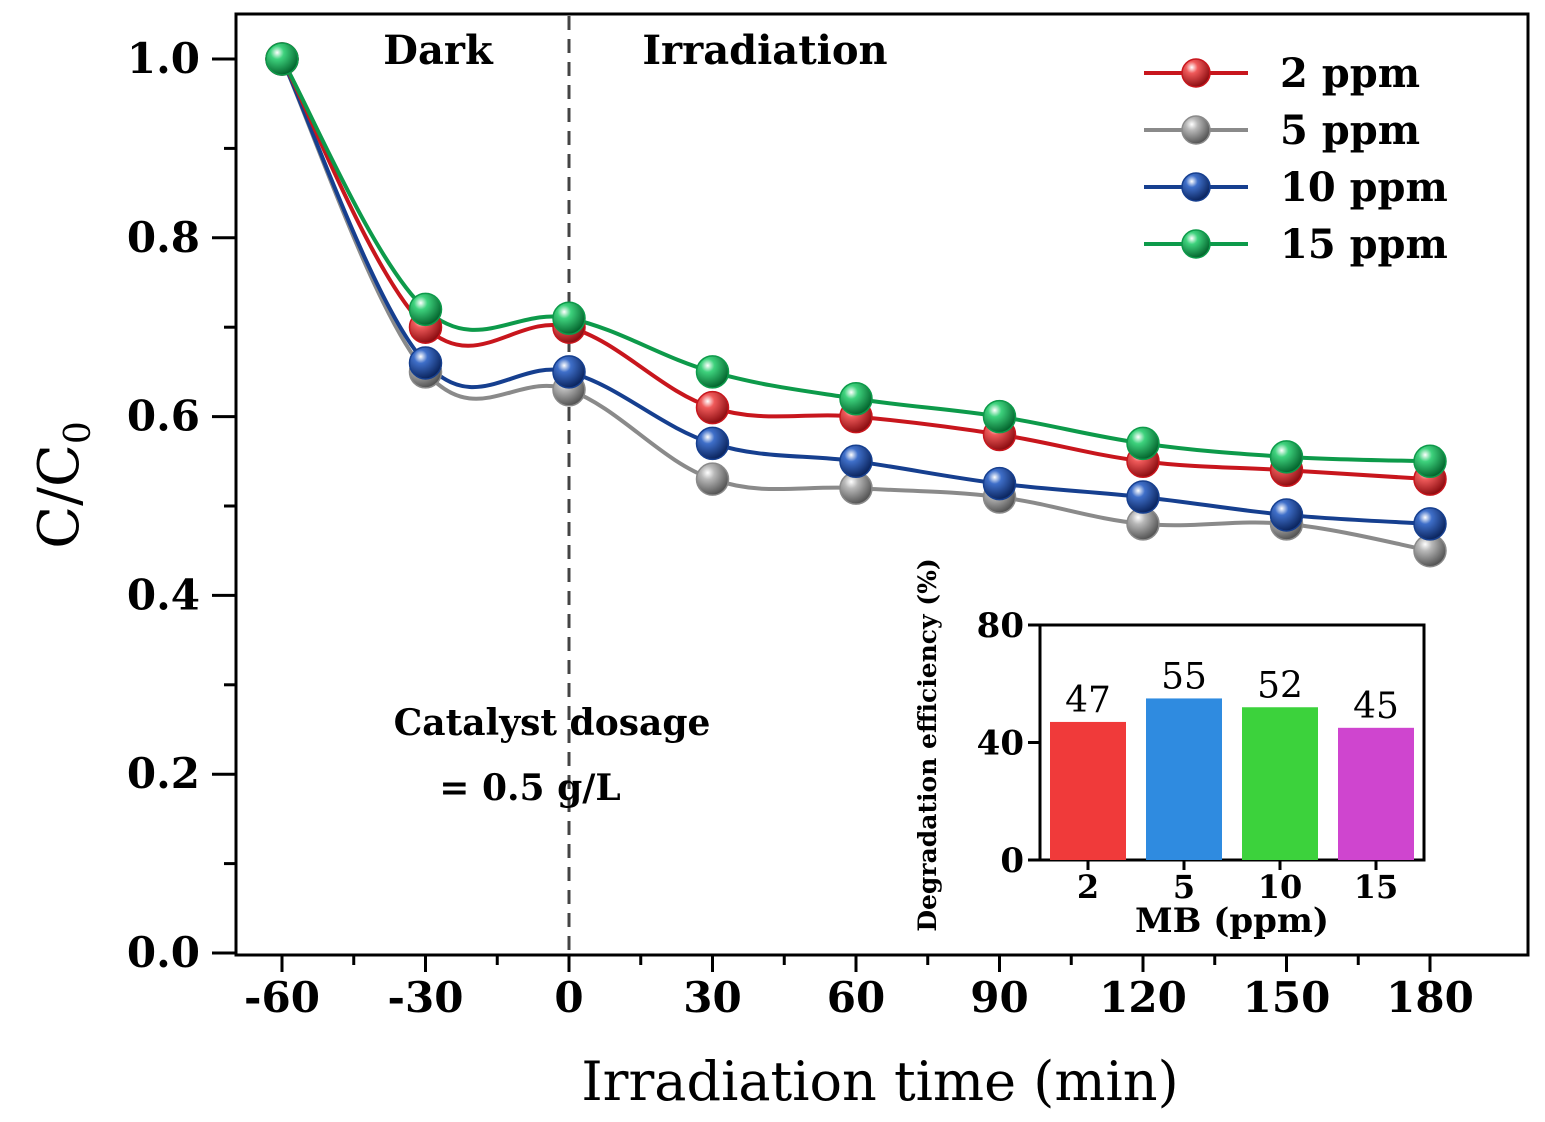 The image size is (1545, 1122). Describe the element at coordinates (1000, 626) in the screenshot. I see `inset-y-tick-label: 80` at that location.